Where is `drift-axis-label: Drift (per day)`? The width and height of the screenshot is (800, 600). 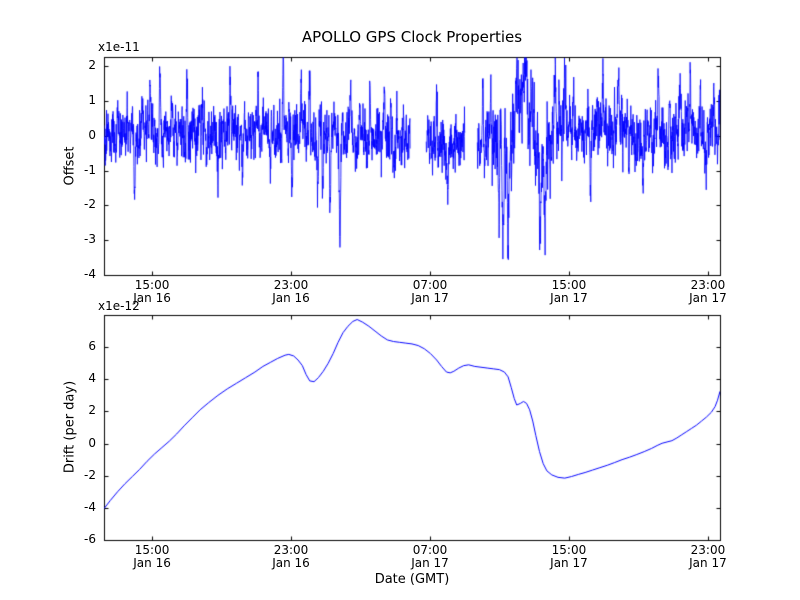 drift-axis-label: Drift (per day) is located at coordinates (70, 427).